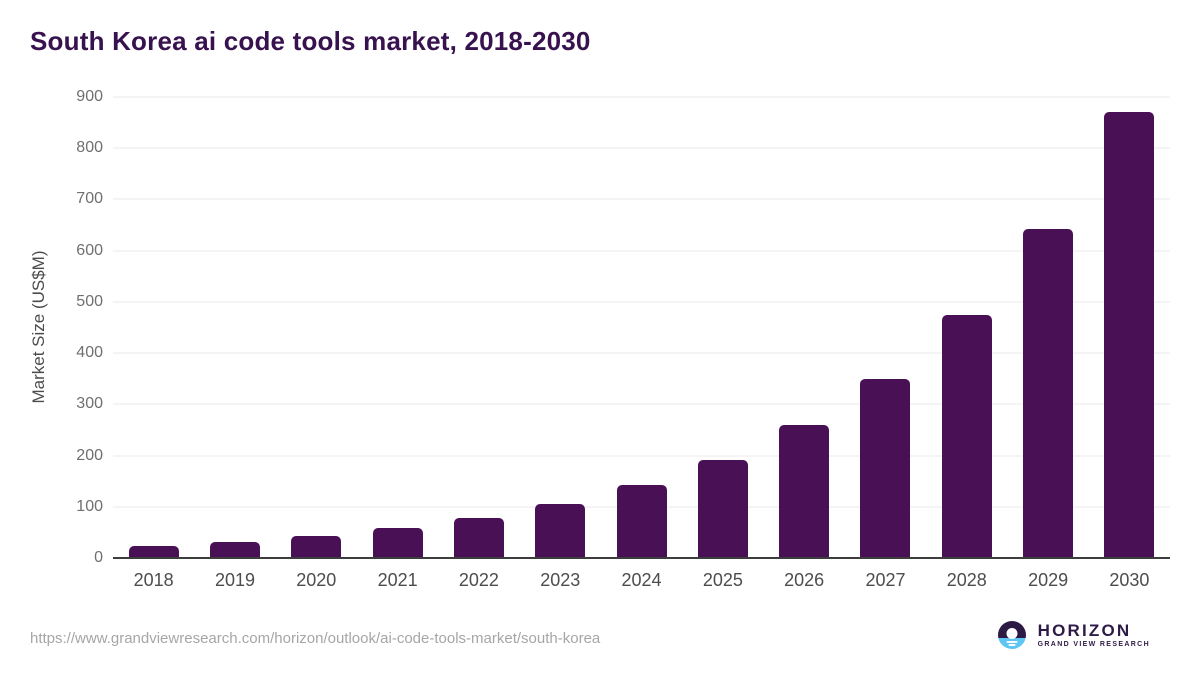  I want to click on x-tick-label-2029: 2029, so click(1048, 580).